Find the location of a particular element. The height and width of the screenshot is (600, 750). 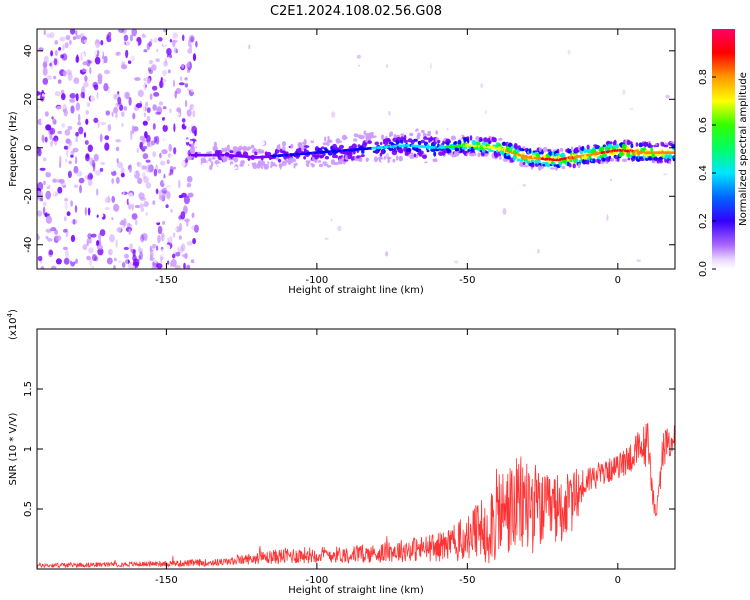

y-tick-label: 0.5 is located at coordinates (28, 509).